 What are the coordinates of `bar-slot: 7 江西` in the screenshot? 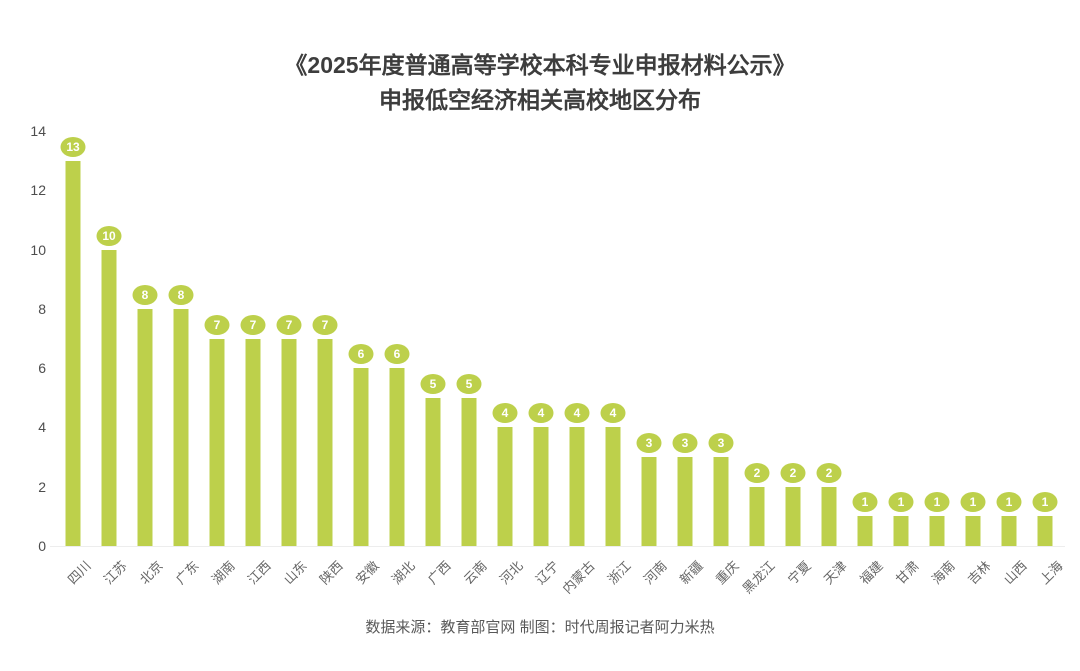 It's located at (254, 359).